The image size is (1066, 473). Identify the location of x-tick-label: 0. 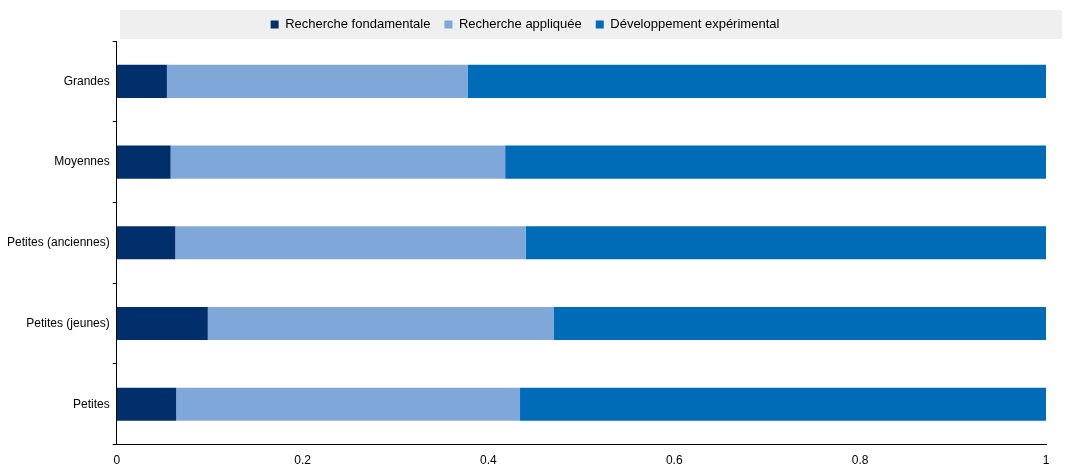
(117, 460).